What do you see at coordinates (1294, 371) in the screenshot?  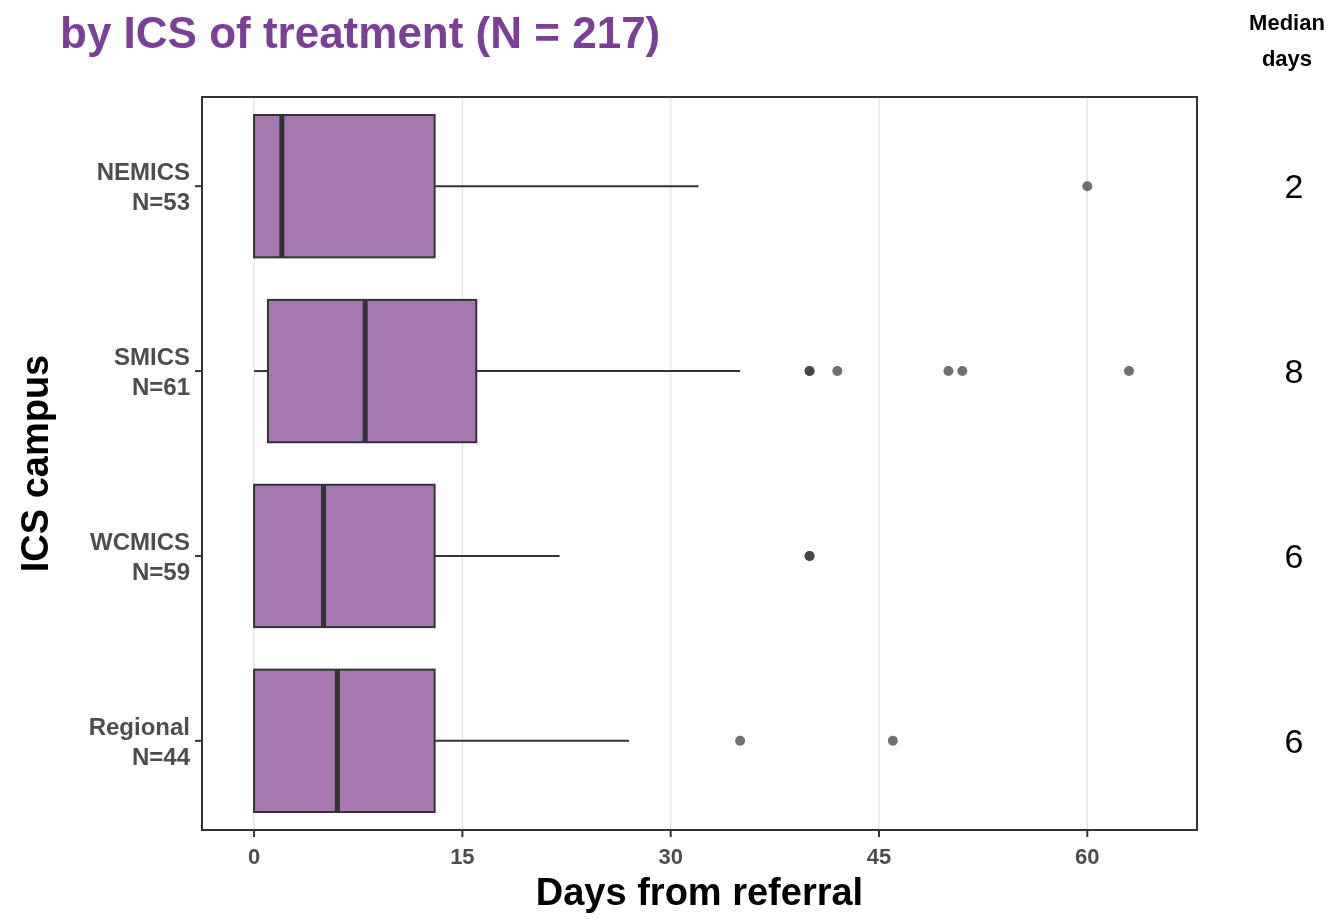 I see `text: 8` at bounding box center [1294, 371].